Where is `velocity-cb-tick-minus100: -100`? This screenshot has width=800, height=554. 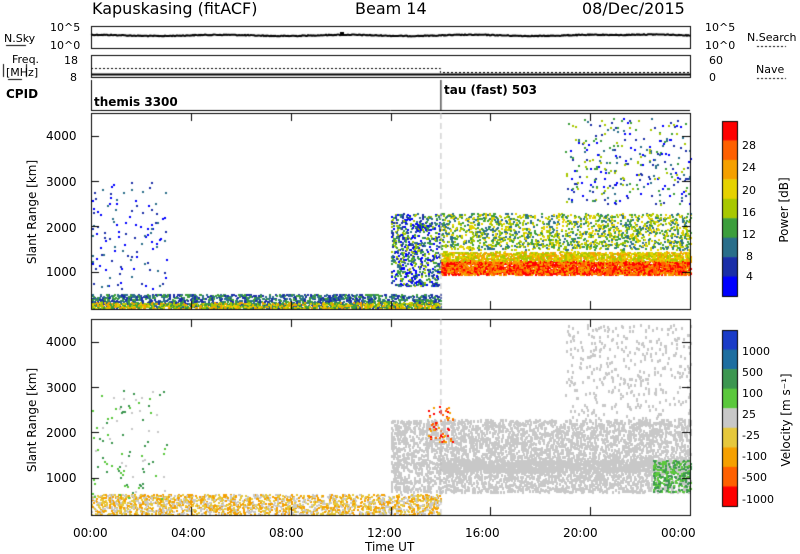 velocity-cb-tick-minus100: -100 is located at coordinates (754, 456).